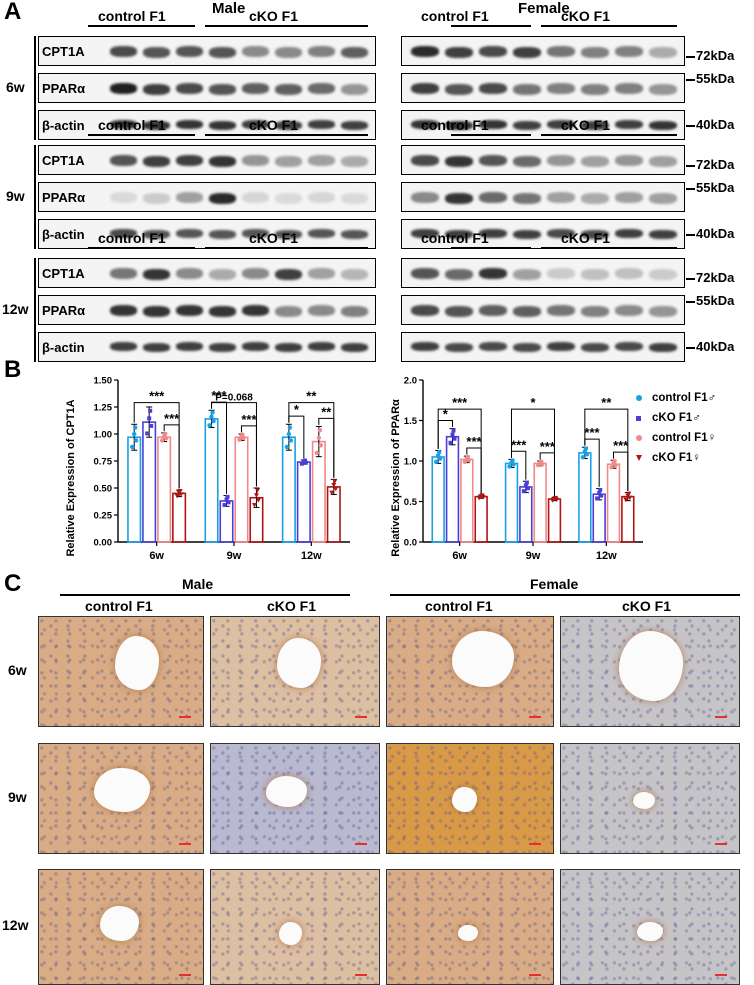  Describe the element at coordinates (15, 309) in the screenshot. I see `timepoint-label: 12w` at that location.